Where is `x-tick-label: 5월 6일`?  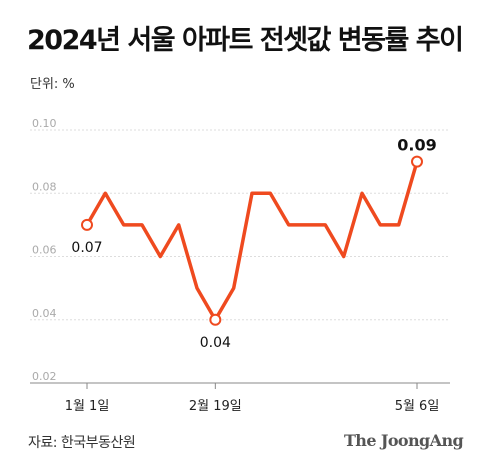
x-tick-label: 5월 6일 is located at coordinates (417, 406).